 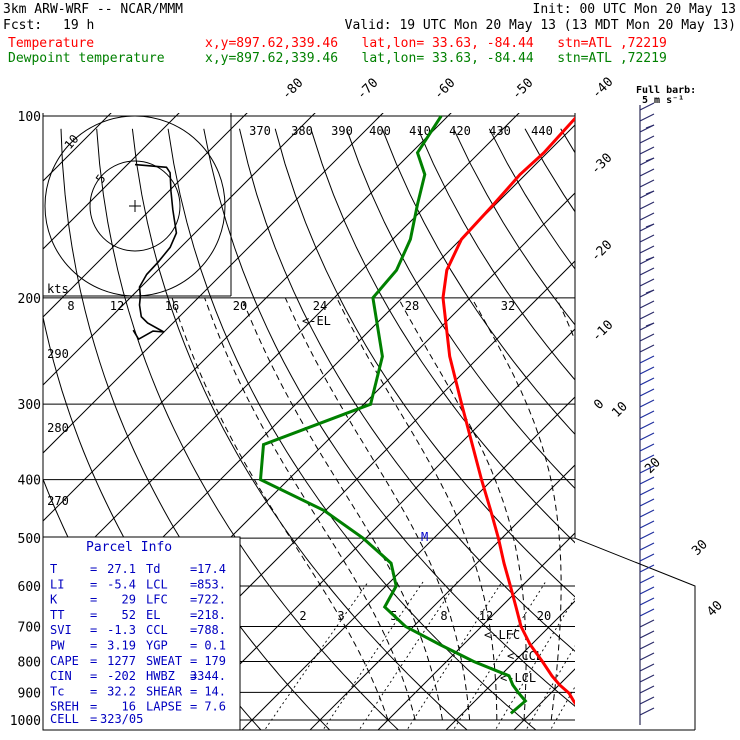 I want to click on isotherm-label: -50, so click(x=522, y=89).